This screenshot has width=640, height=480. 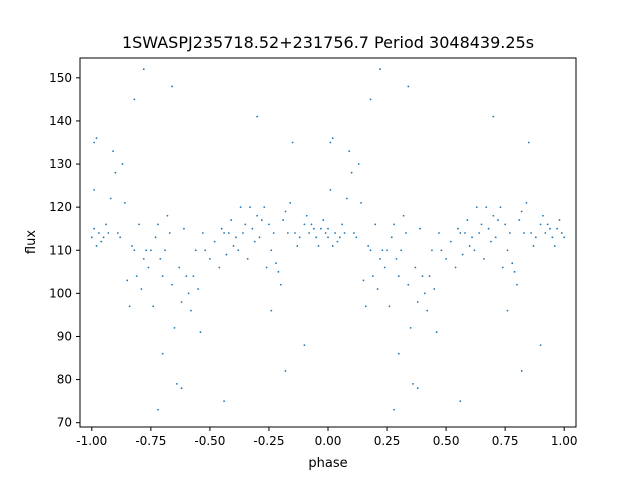 I want to click on y-tick-label: 90, so click(x=64, y=336).